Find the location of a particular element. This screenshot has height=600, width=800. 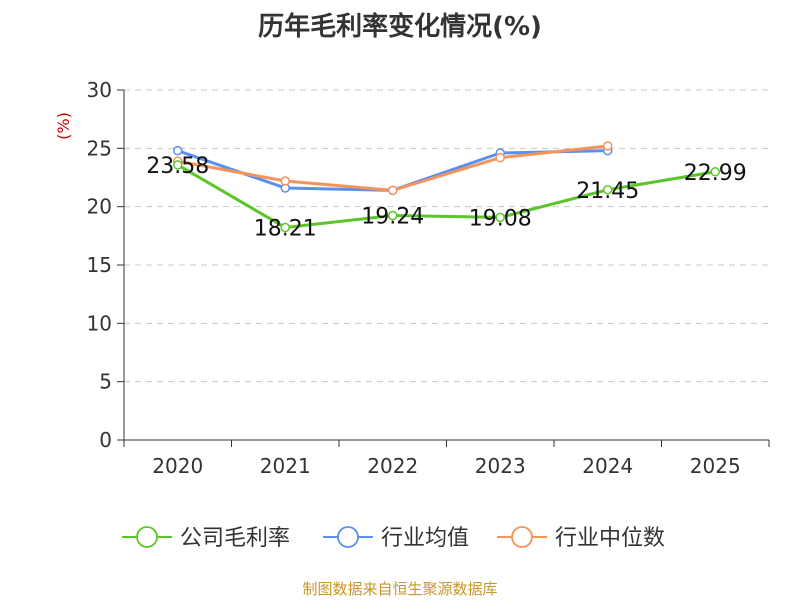

series-points is located at coordinates (446, 187).